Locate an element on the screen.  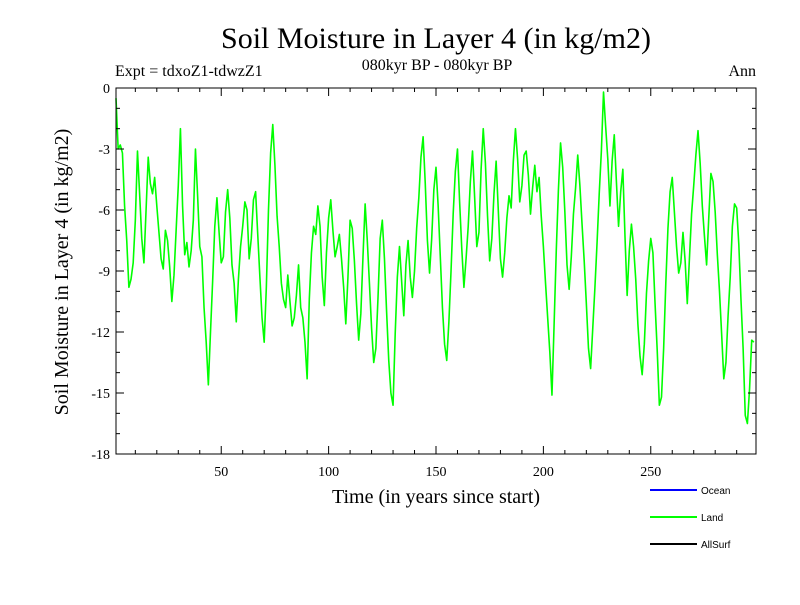
season-label: Ann is located at coordinates (742, 71).